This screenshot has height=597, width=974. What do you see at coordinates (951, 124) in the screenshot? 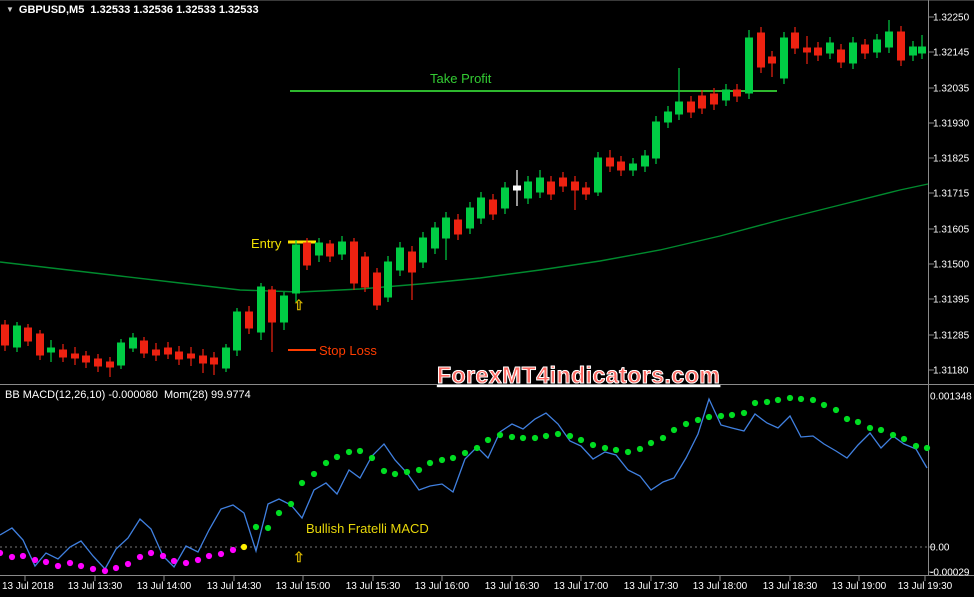
I see `price-tick-label: 1.31930` at bounding box center [951, 124].